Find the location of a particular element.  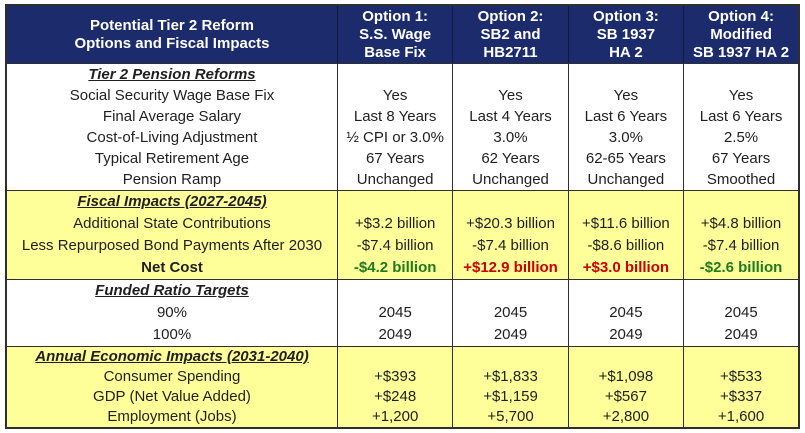

cell-value: +$4.8 billion is located at coordinates (741, 224).